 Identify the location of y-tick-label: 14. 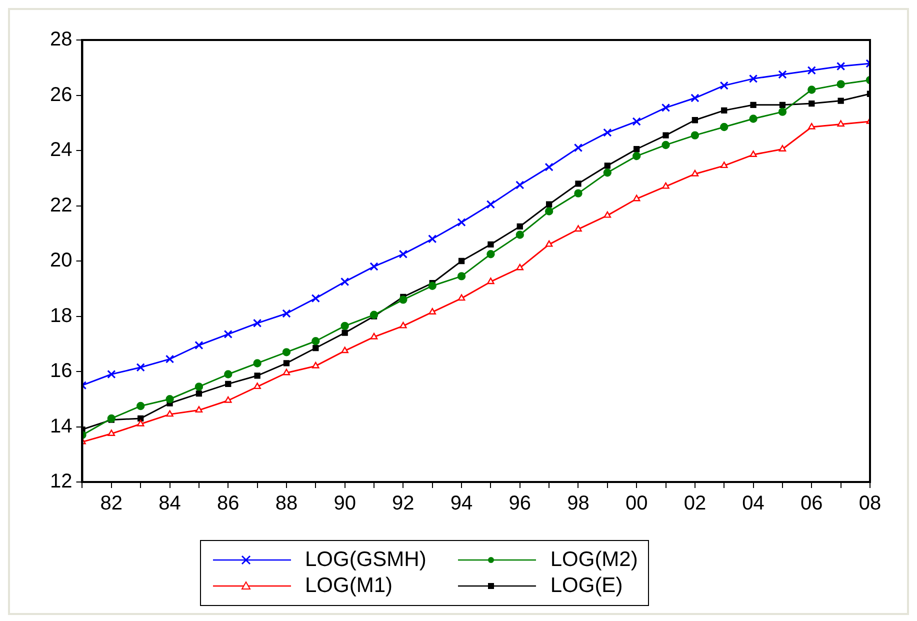
(61, 426).